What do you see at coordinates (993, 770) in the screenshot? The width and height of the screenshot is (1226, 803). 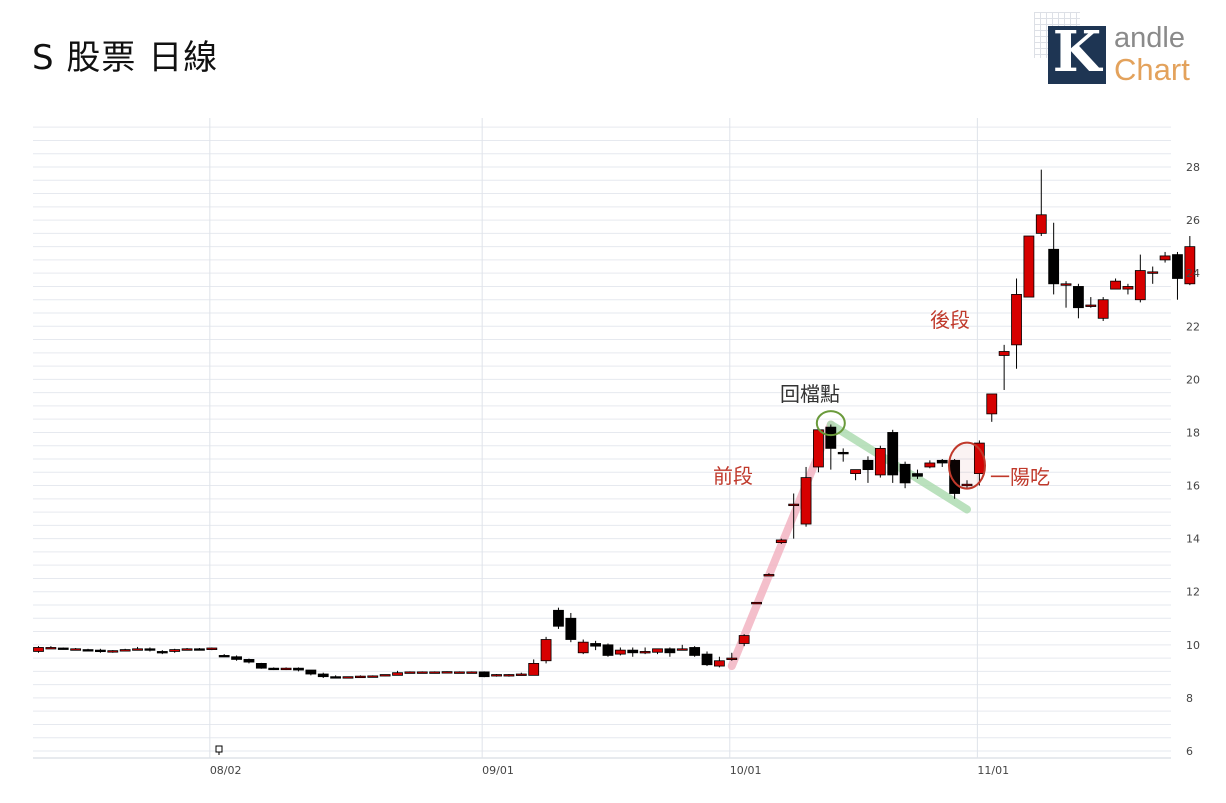 I see `x-tick-label: 11/01` at bounding box center [993, 770].